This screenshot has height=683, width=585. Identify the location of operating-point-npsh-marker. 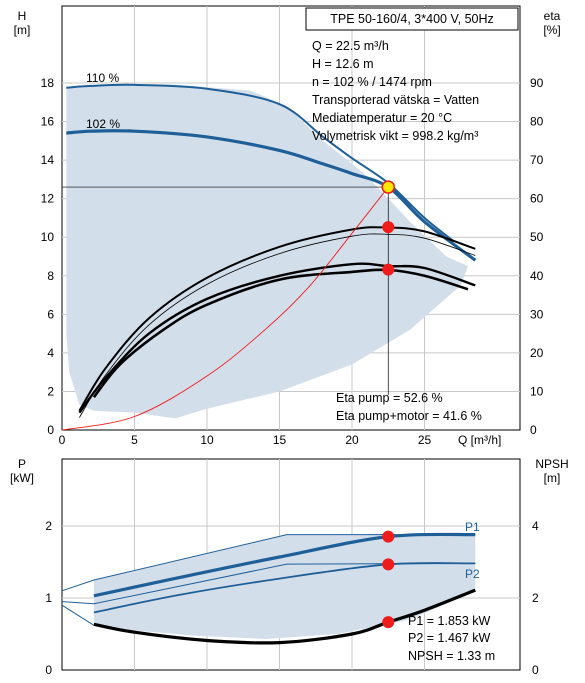
(388, 622).